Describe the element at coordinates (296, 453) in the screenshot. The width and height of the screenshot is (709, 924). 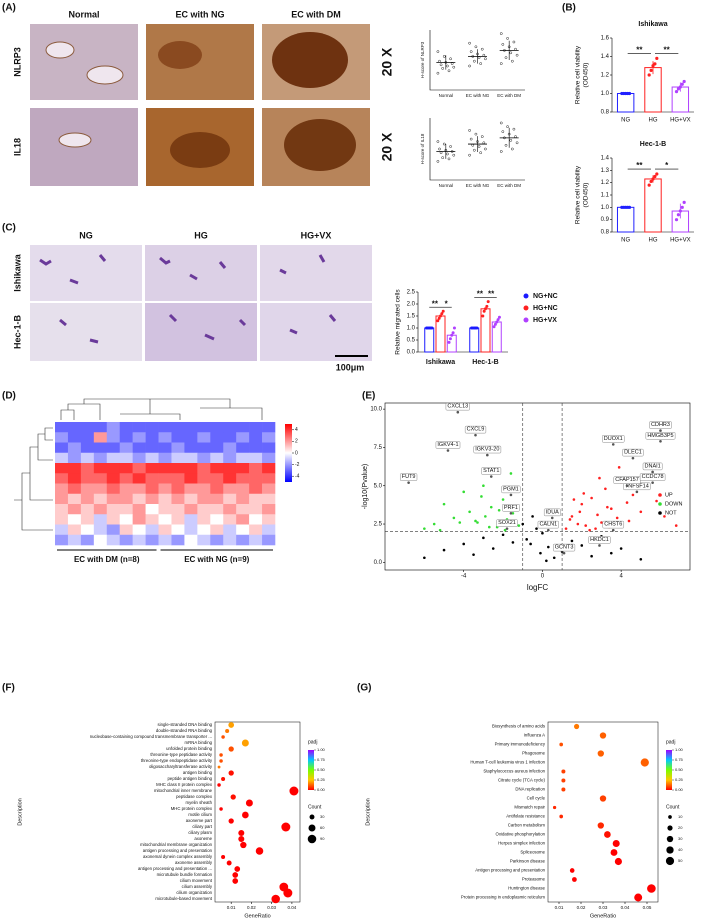
I see `colorbar-label: 0` at that location.